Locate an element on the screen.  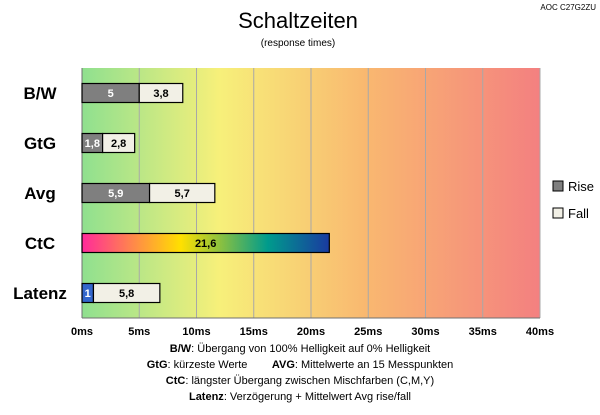
x-tick-label: 15ms is located at coordinates (254, 332).